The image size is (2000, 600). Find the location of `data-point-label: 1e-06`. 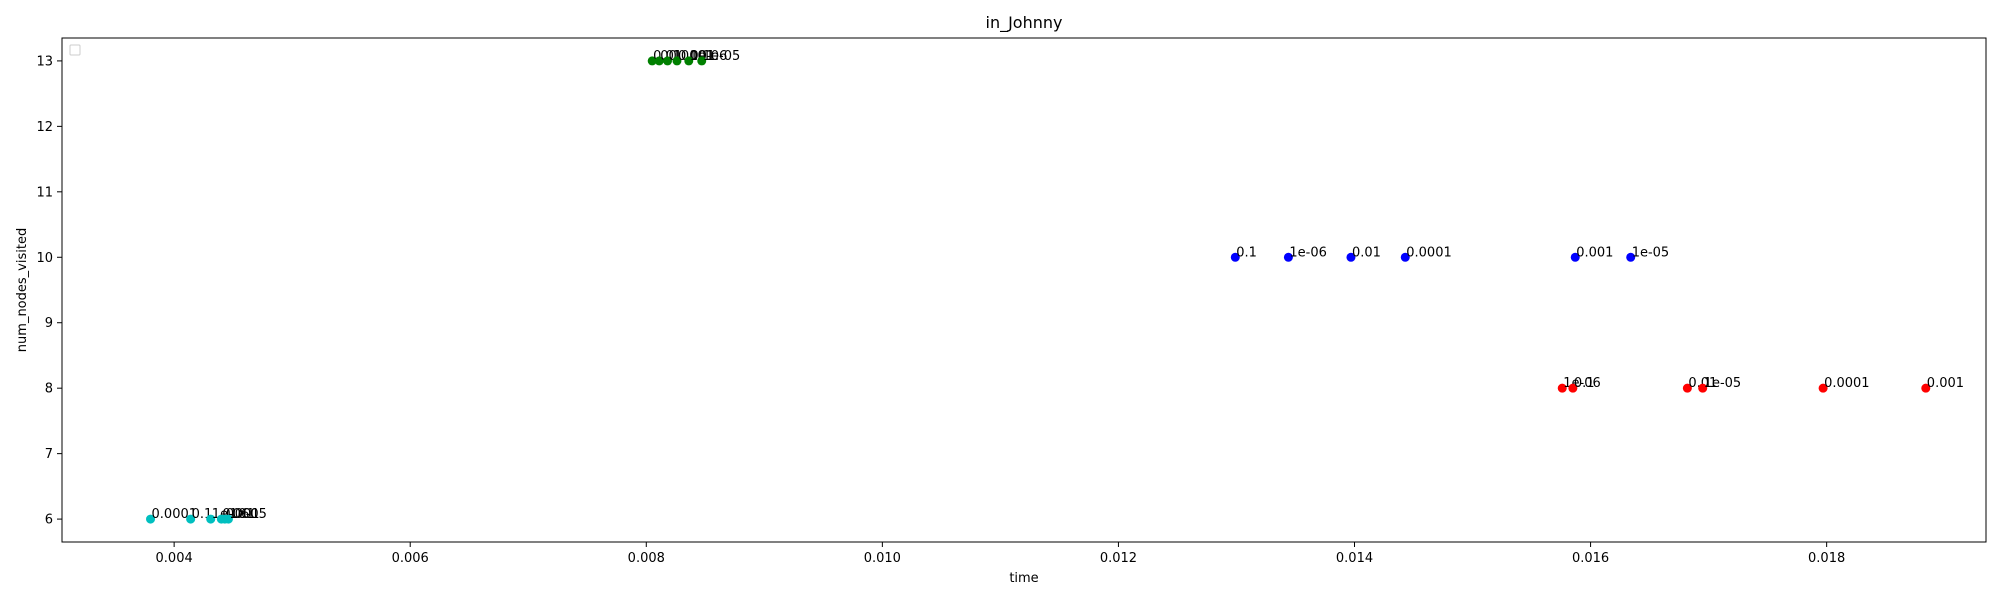

data-point-label: 1e-06 is located at coordinates (1308, 252).